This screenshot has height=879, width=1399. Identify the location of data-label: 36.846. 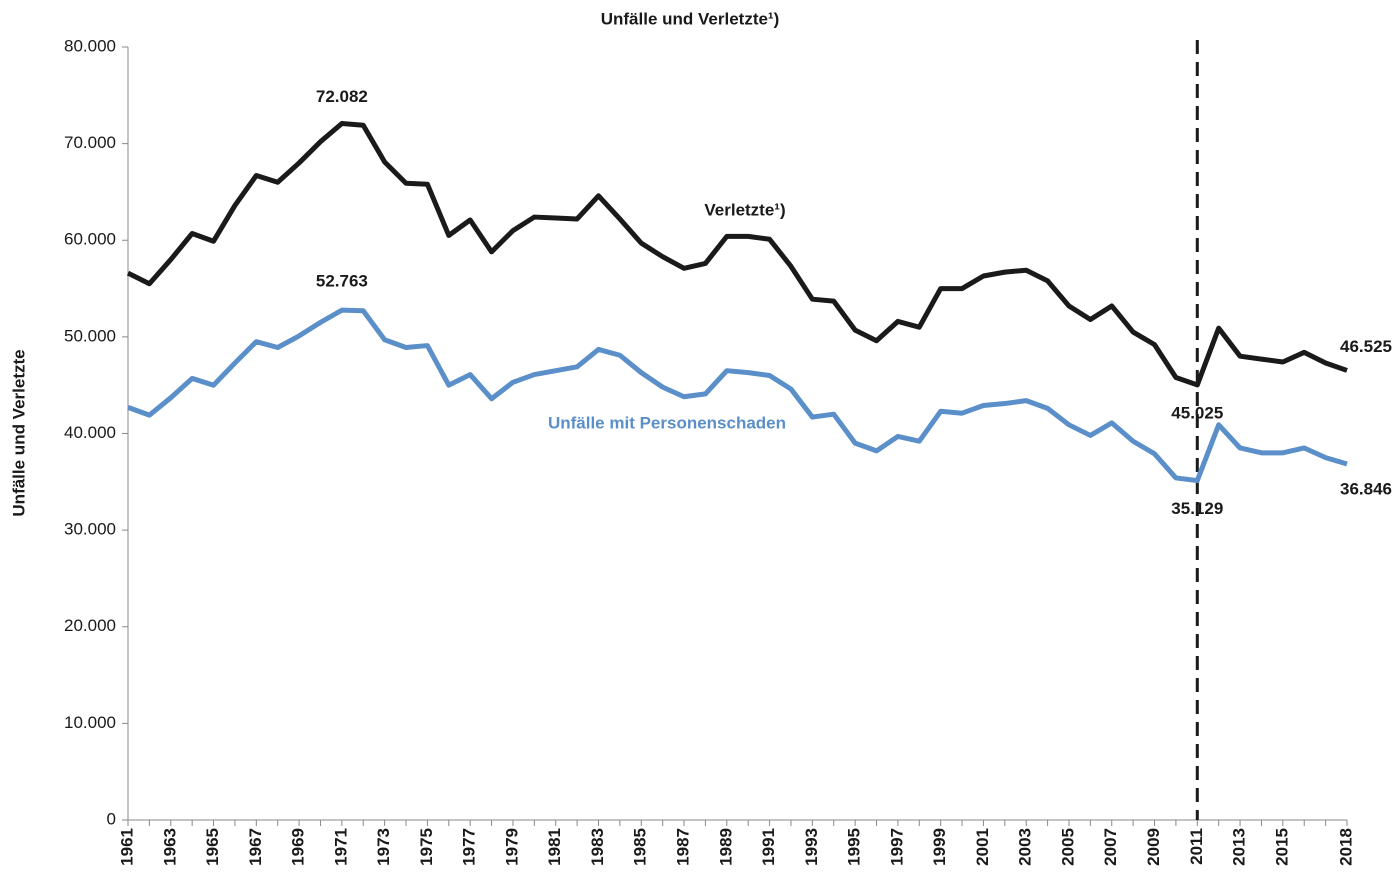
(1366, 488).